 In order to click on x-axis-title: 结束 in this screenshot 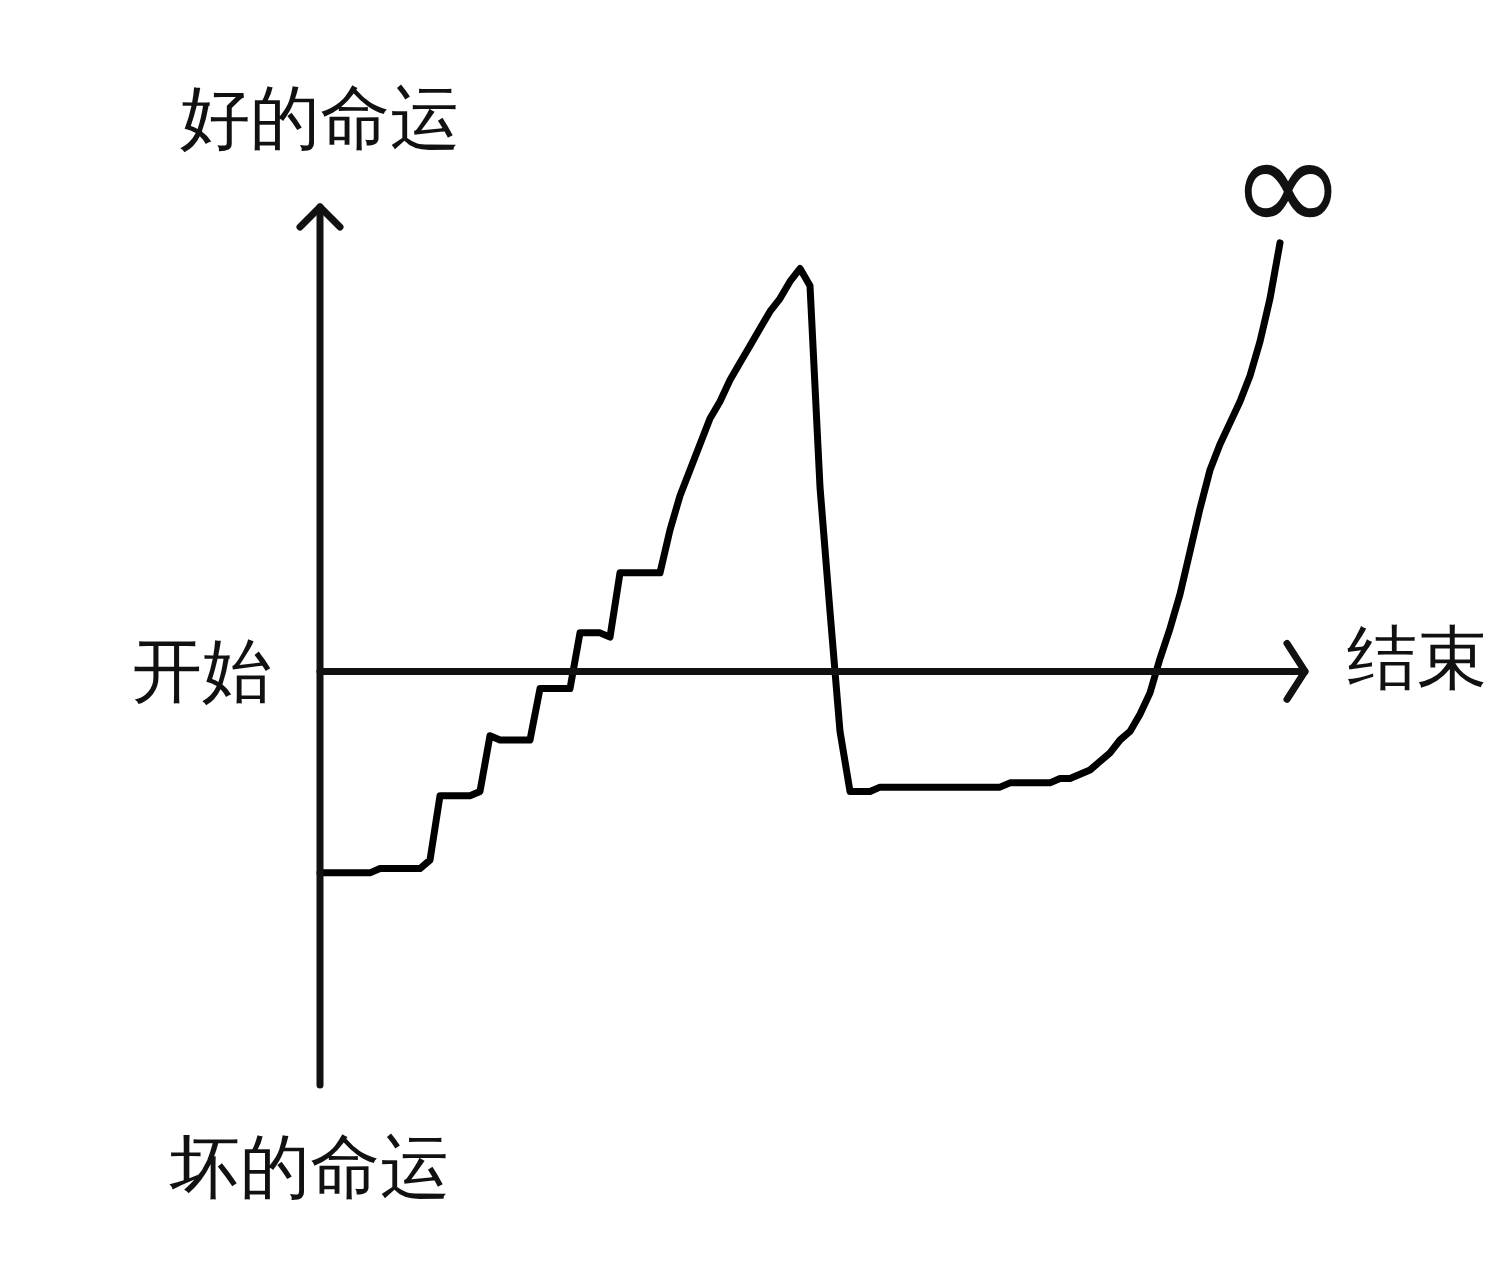, I will do `click(1417, 658)`.